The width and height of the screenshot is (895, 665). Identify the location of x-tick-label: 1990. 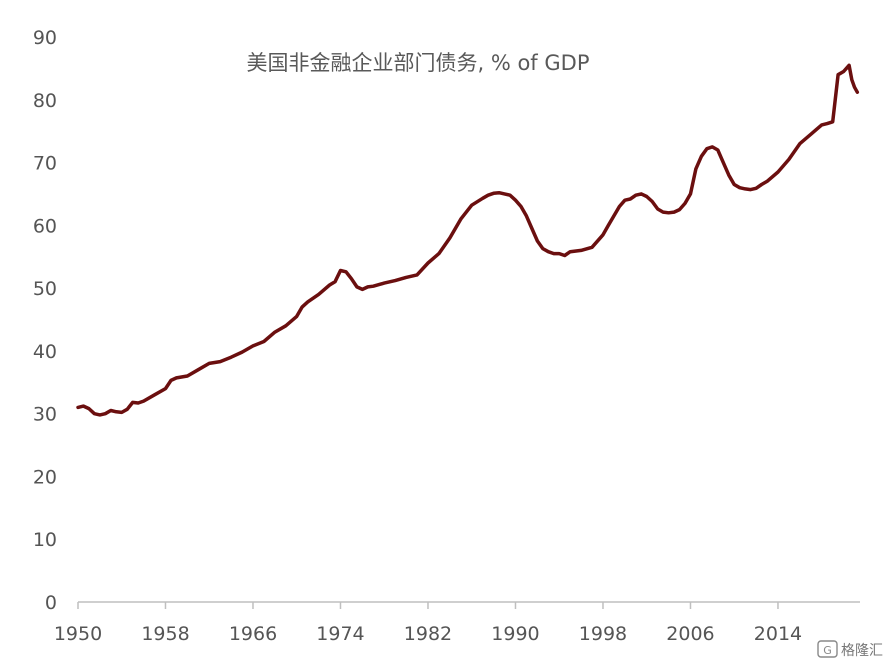
(515, 634).